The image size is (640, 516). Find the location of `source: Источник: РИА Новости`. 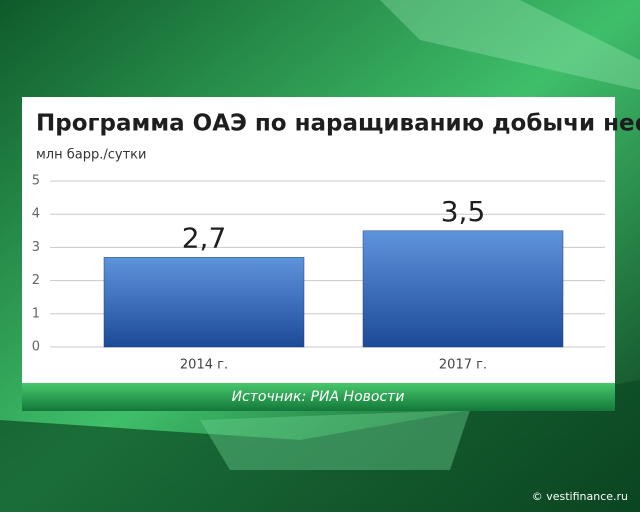

source: Источник: РИА Новости is located at coordinates (318, 397).